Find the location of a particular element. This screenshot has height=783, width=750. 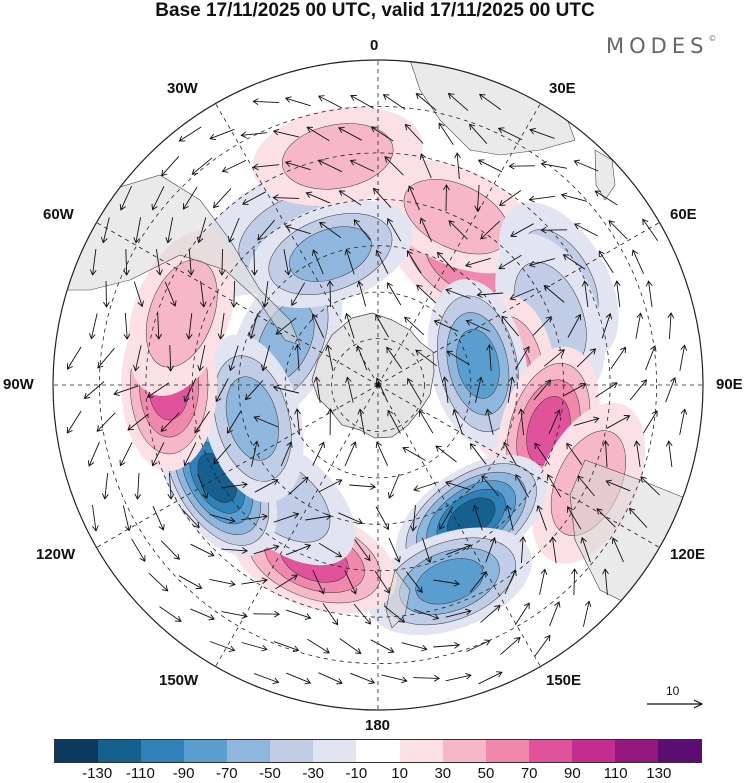

colorbar-tick-label: -30 is located at coordinates (313, 773).